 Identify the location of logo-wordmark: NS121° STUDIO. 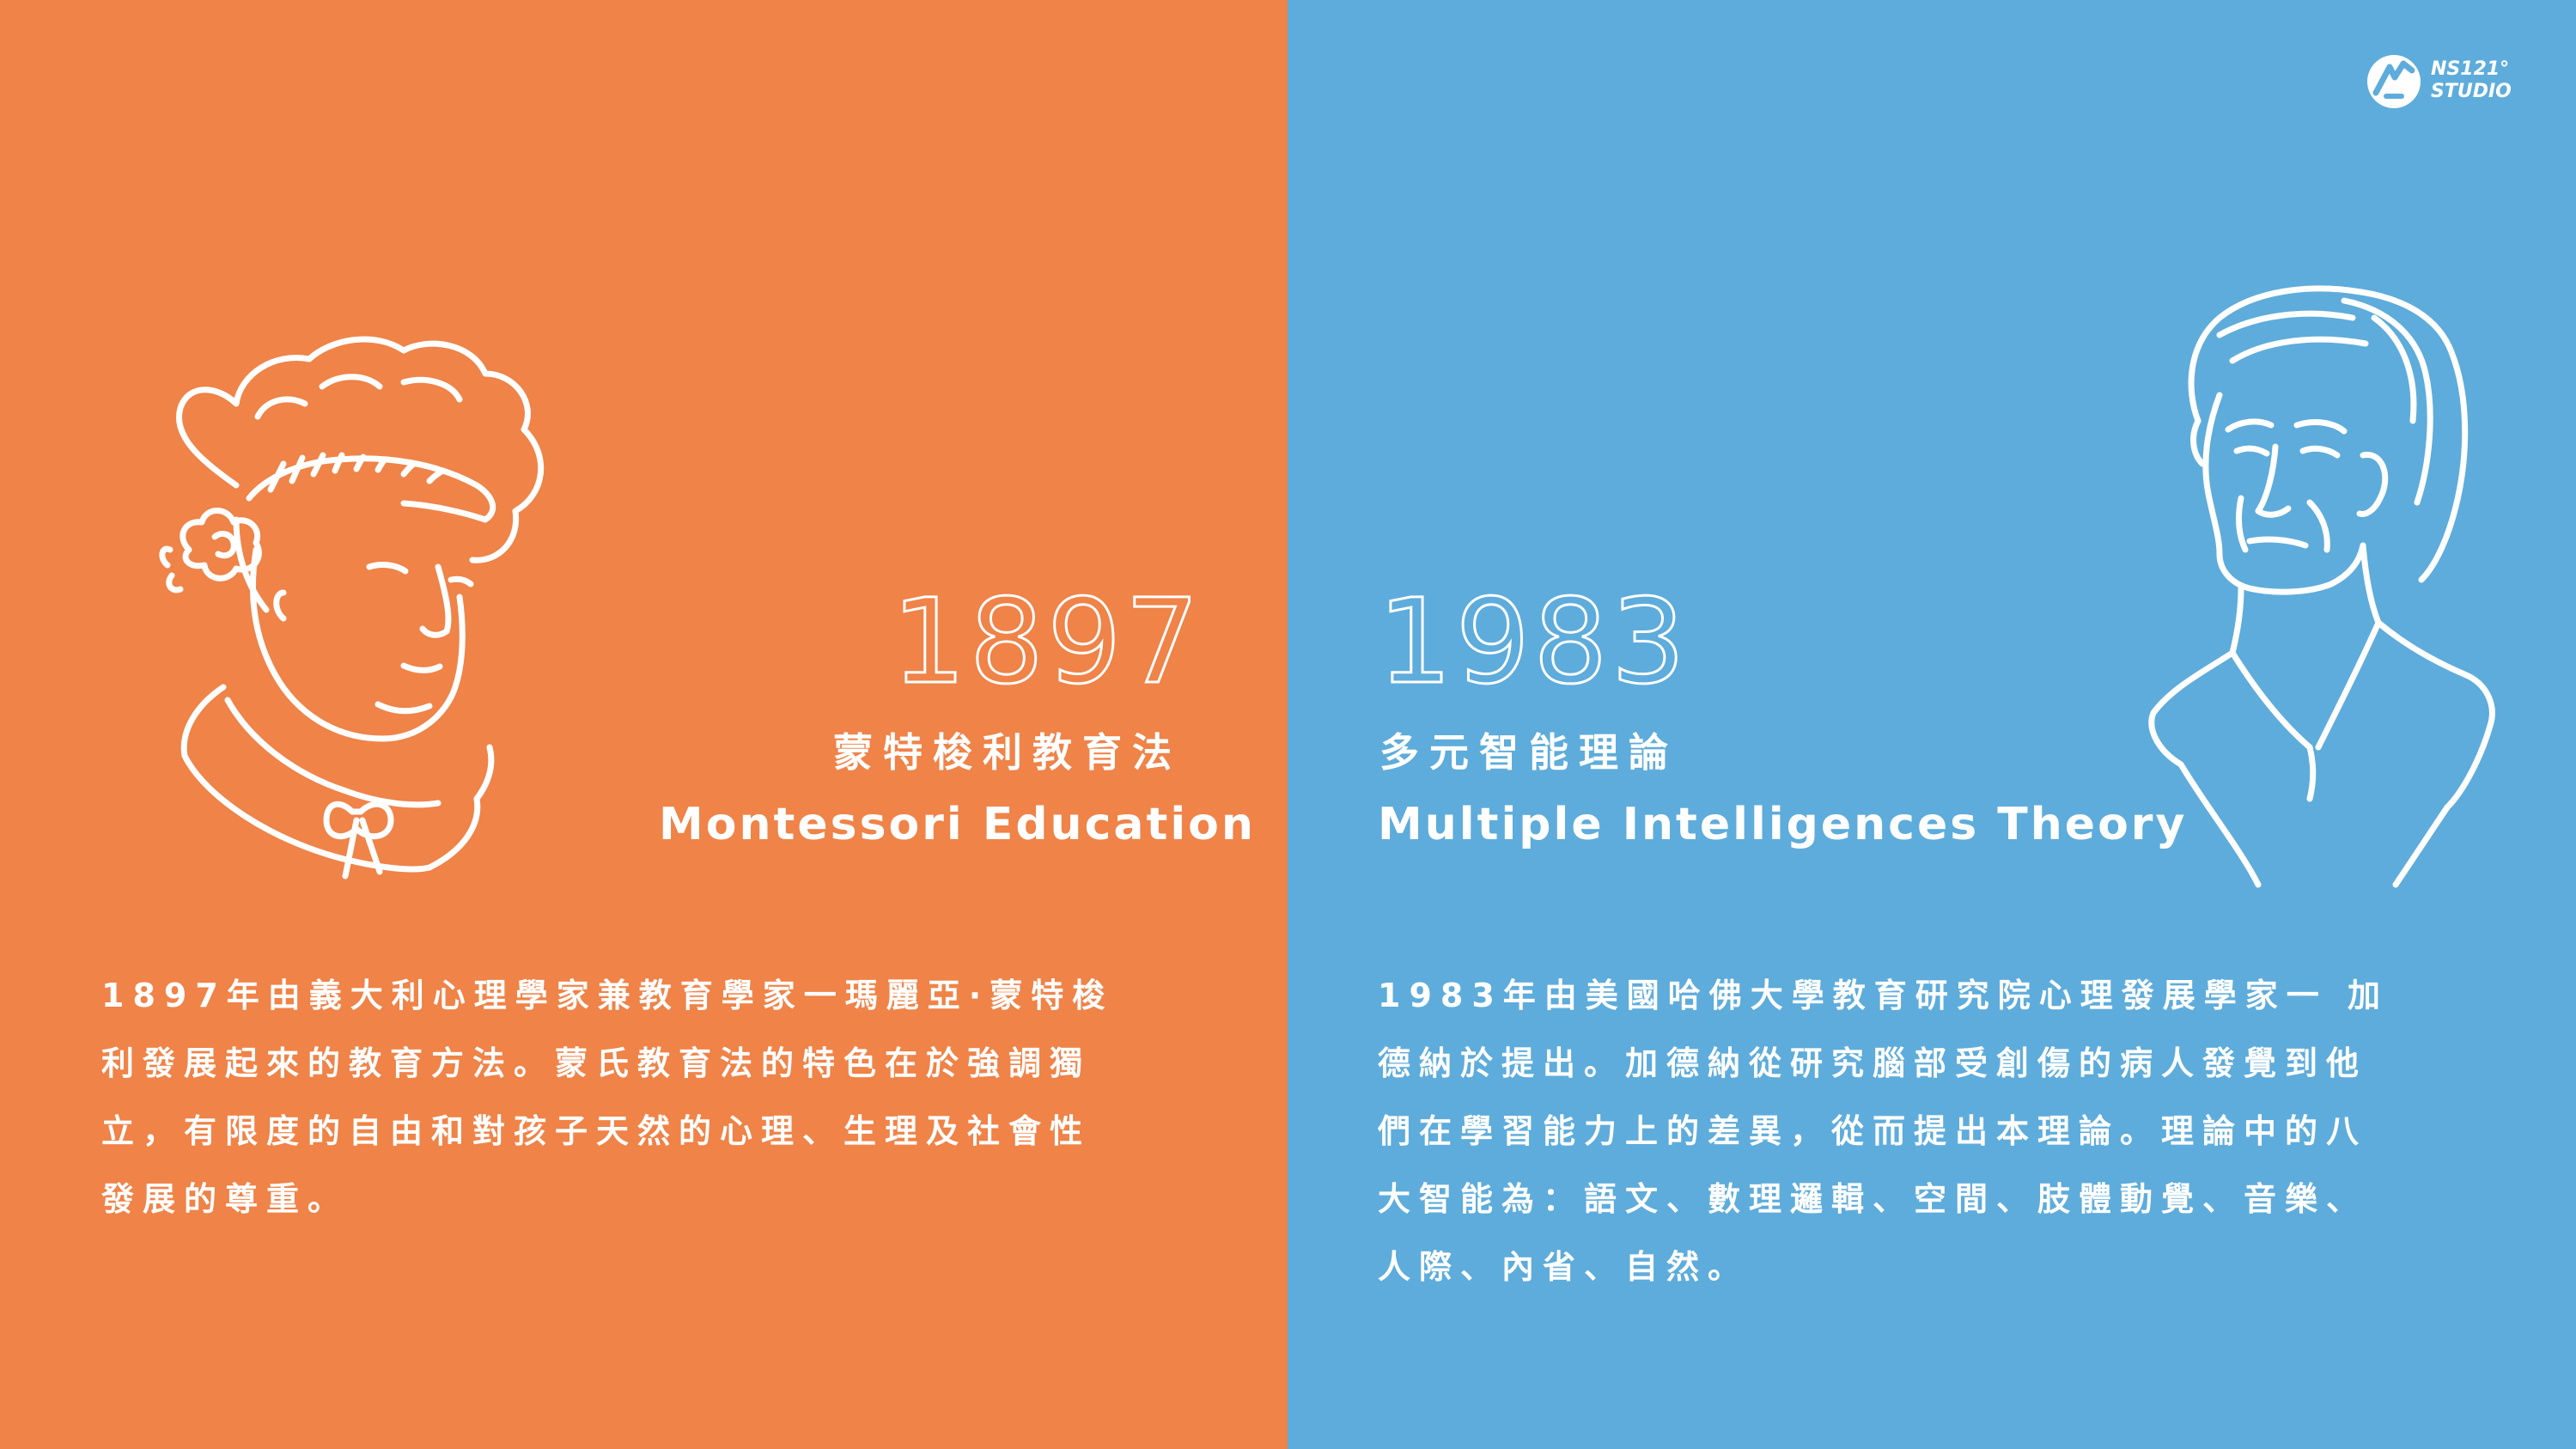
(2471, 80).